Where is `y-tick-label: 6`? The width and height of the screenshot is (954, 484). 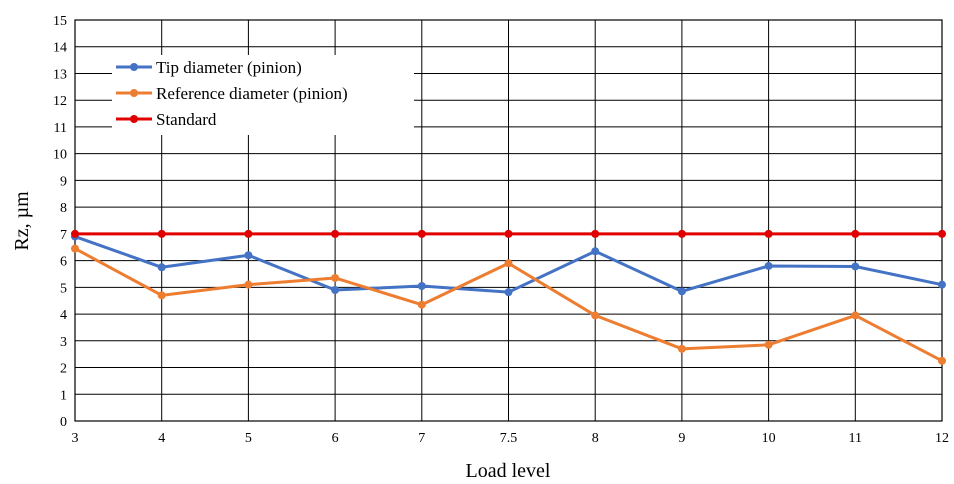 y-tick-label: 6 is located at coordinates (63, 262).